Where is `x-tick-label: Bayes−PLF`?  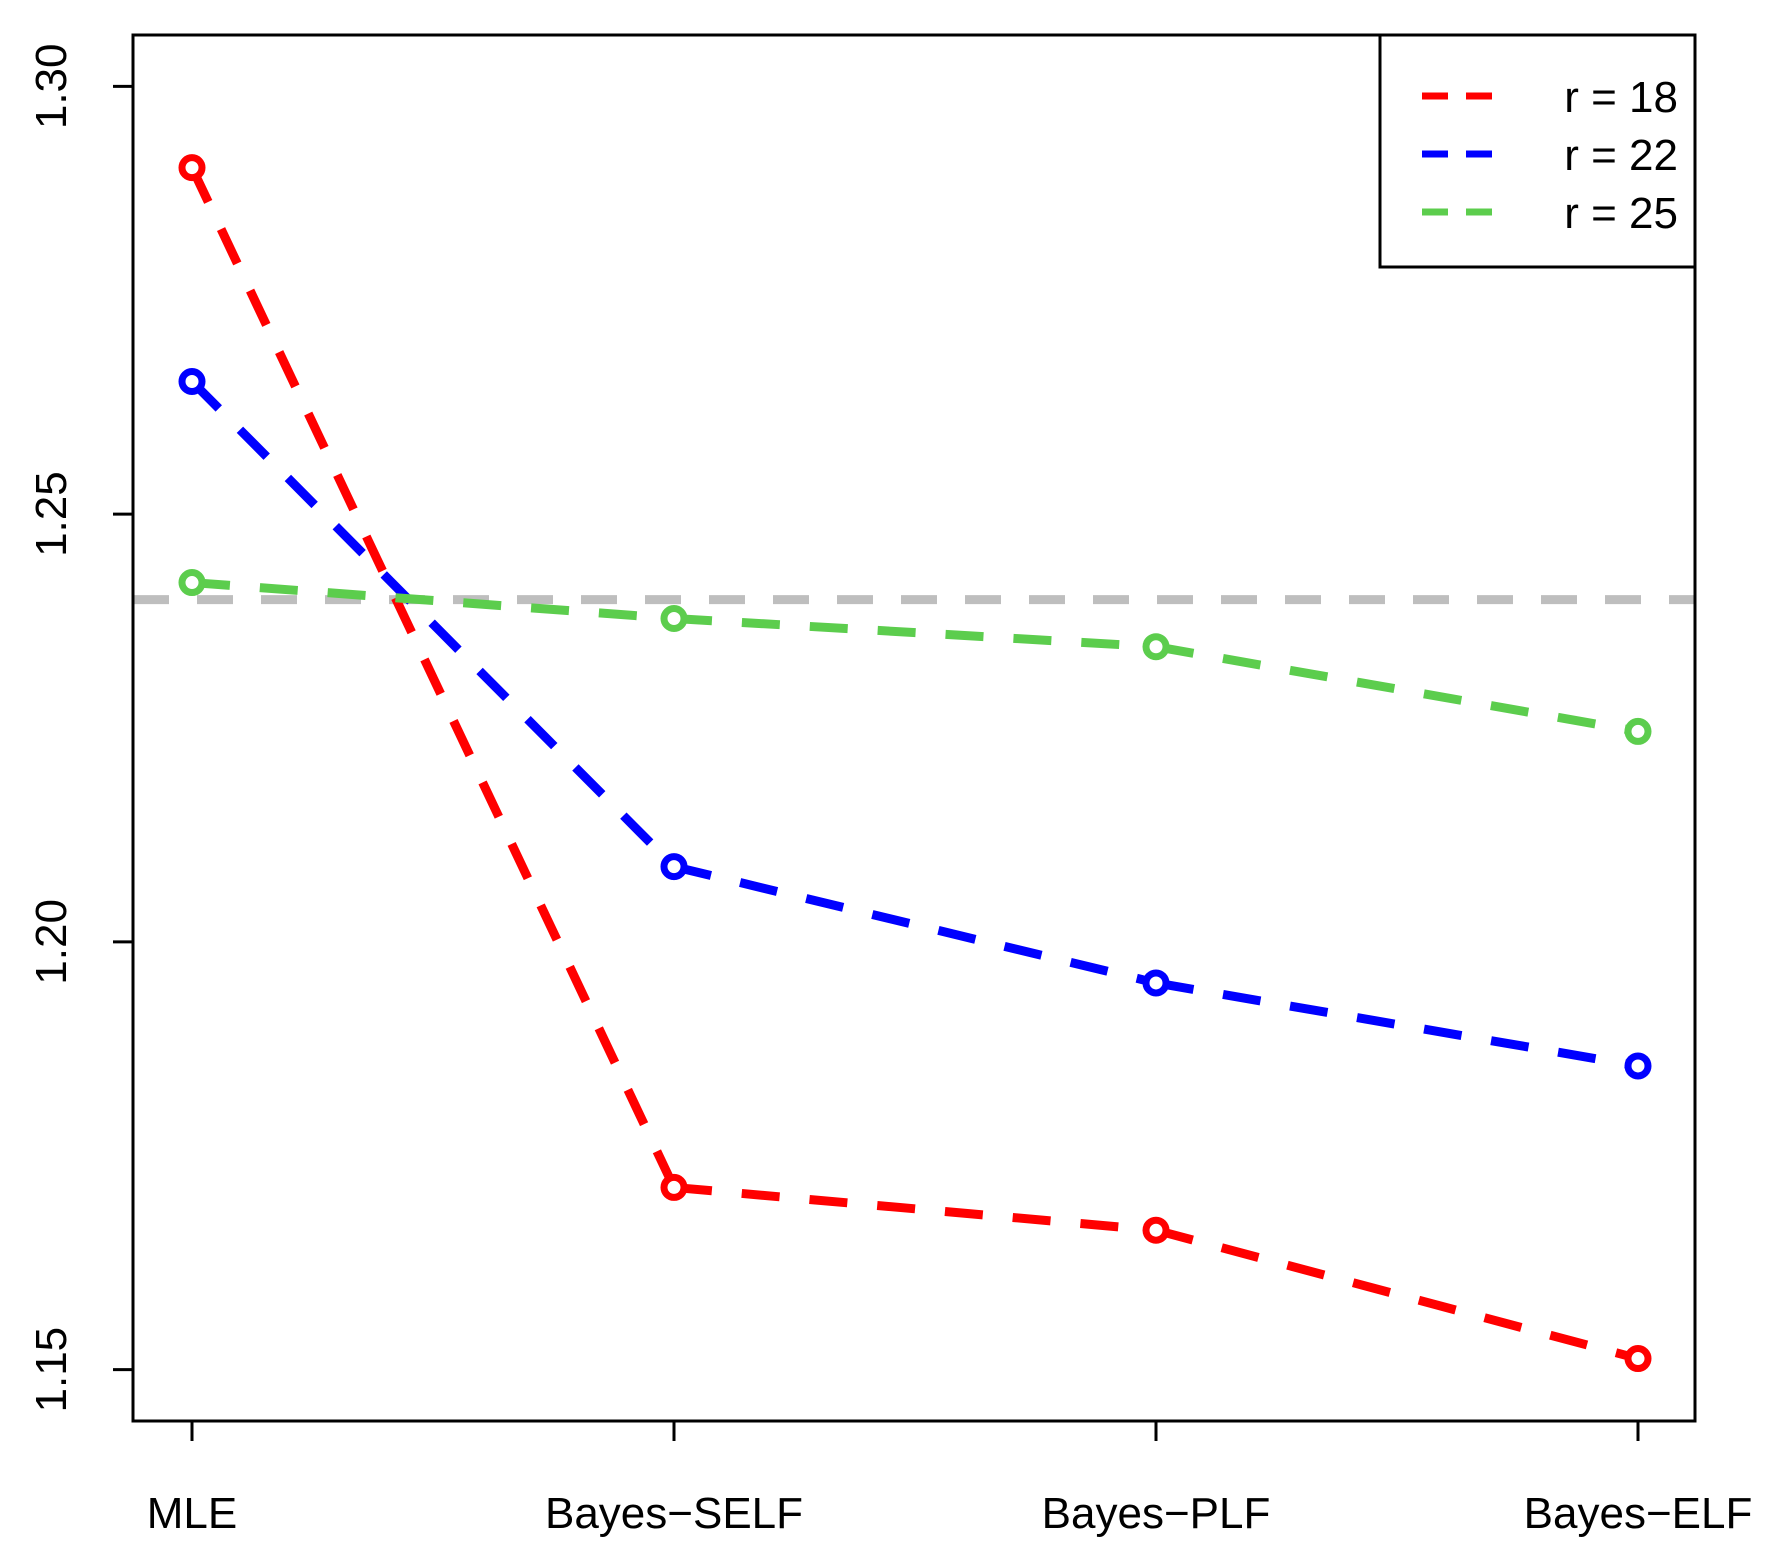
x-tick-label: Bayes−PLF is located at coordinates (1156, 1513).